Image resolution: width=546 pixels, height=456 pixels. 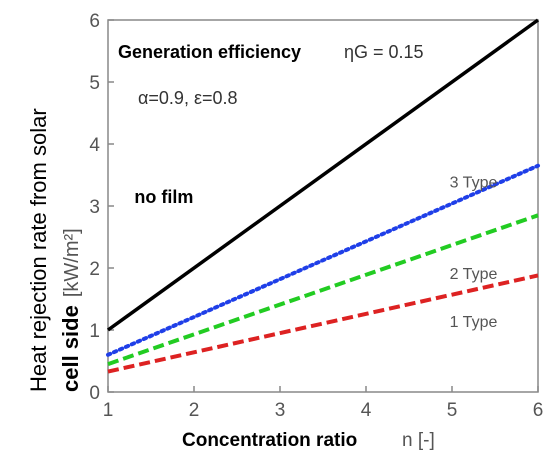 What do you see at coordinates (269, 440) in the screenshot?
I see `x-axis-title: Concentration ratio` at bounding box center [269, 440].